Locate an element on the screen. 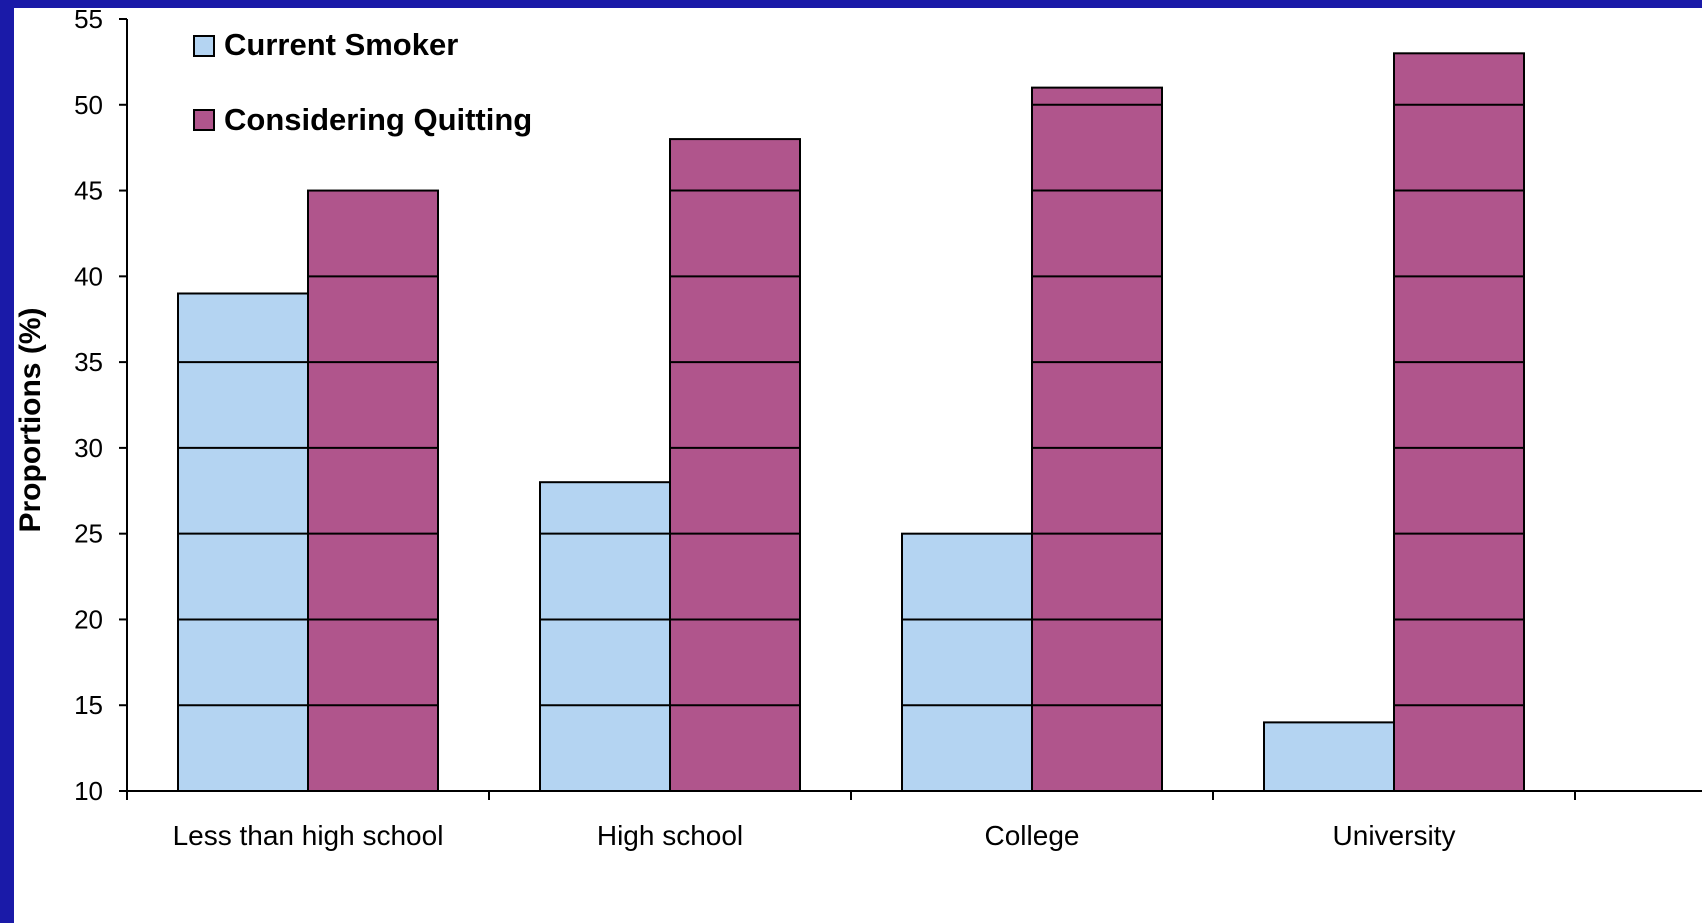  bar-current-smoker-university is located at coordinates (1329, 757).